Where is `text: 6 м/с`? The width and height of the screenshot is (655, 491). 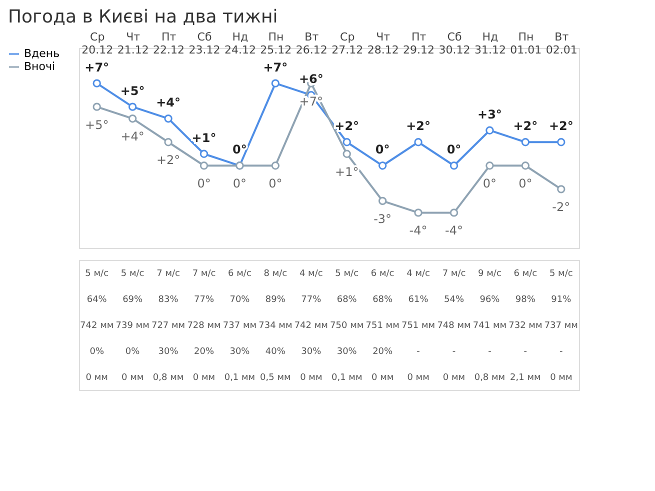 text: 6 м/с is located at coordinates (526, 274).